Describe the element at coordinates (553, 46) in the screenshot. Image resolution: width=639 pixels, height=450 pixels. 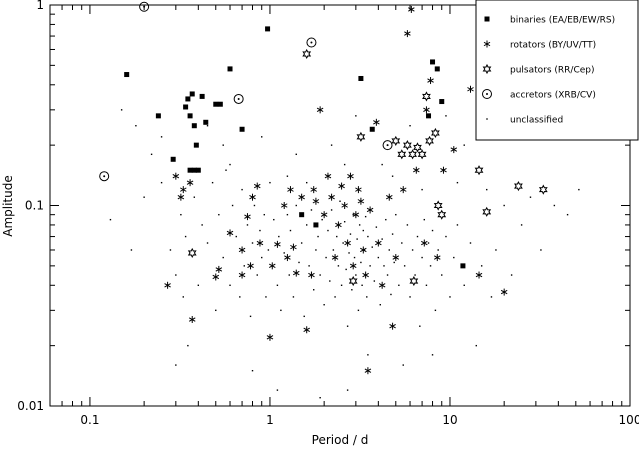
I see `legend-entry: rotators (BY/UV/TT)` at that location.